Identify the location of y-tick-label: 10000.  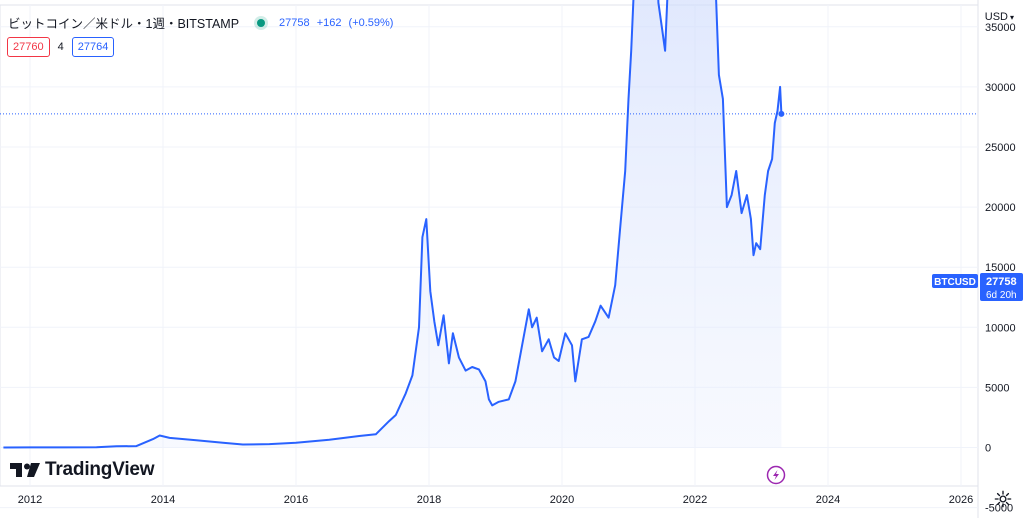
(1000, 328).